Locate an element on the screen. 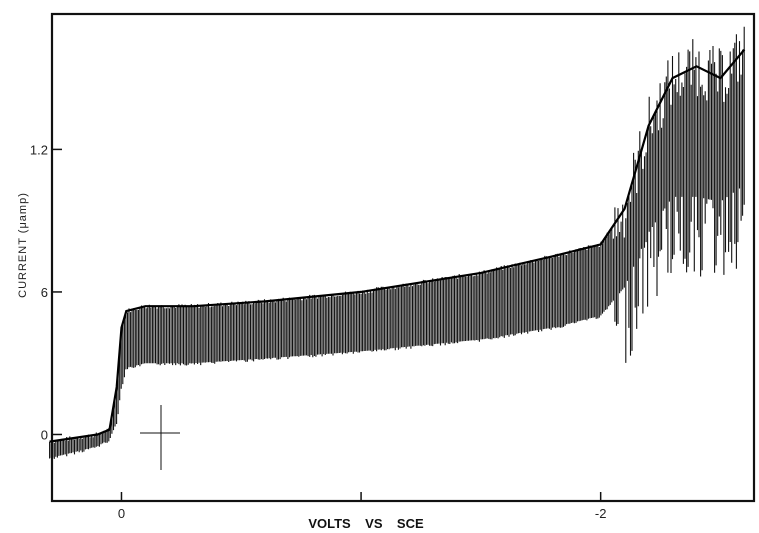  y-tick-label: 0 is located at coordinates (44, 434).